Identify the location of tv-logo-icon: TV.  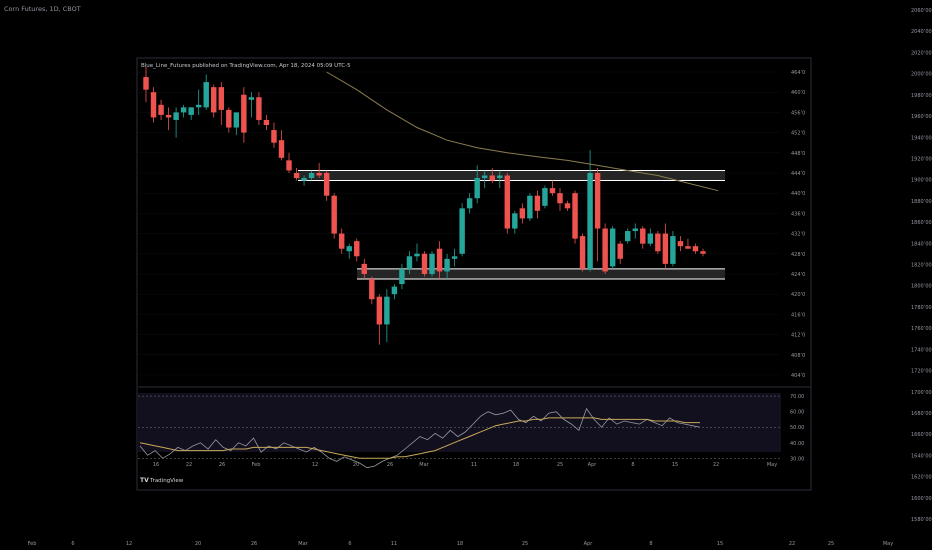
(144, 480).